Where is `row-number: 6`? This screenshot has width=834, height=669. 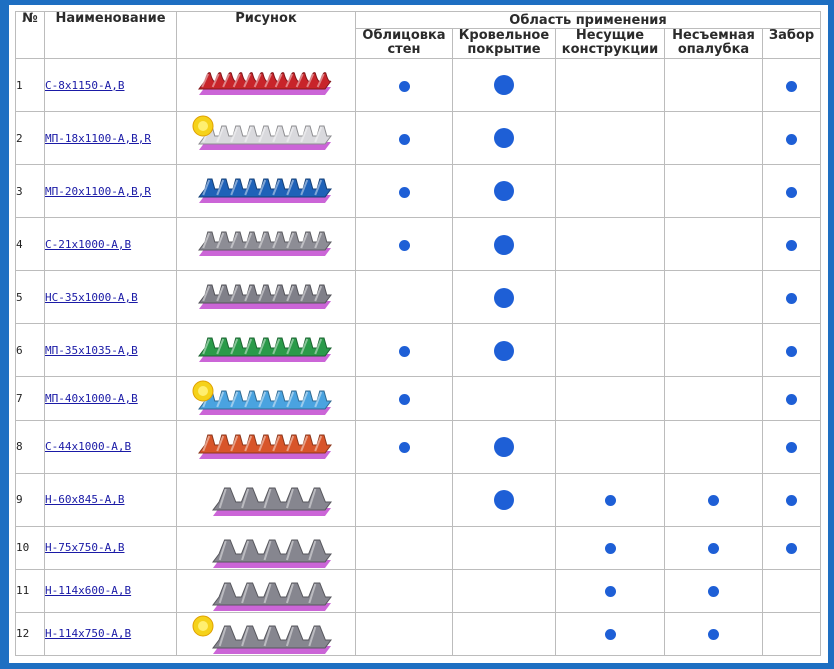
row-number: 6 is located at coordinates (30, 350).